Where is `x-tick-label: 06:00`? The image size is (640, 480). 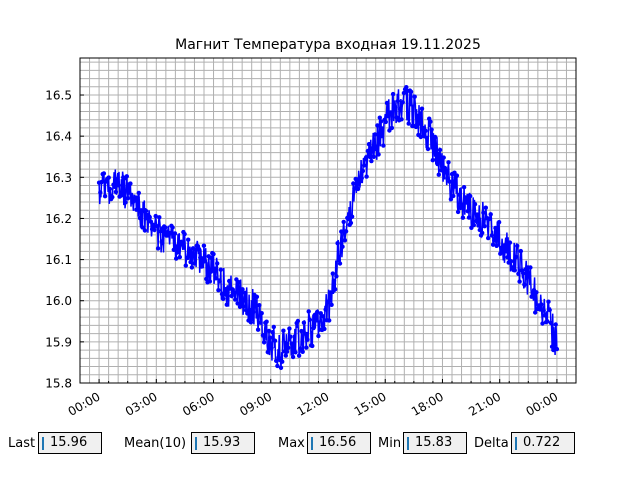 x-tick-label: 06:00 is located at coordinates (198, 403).